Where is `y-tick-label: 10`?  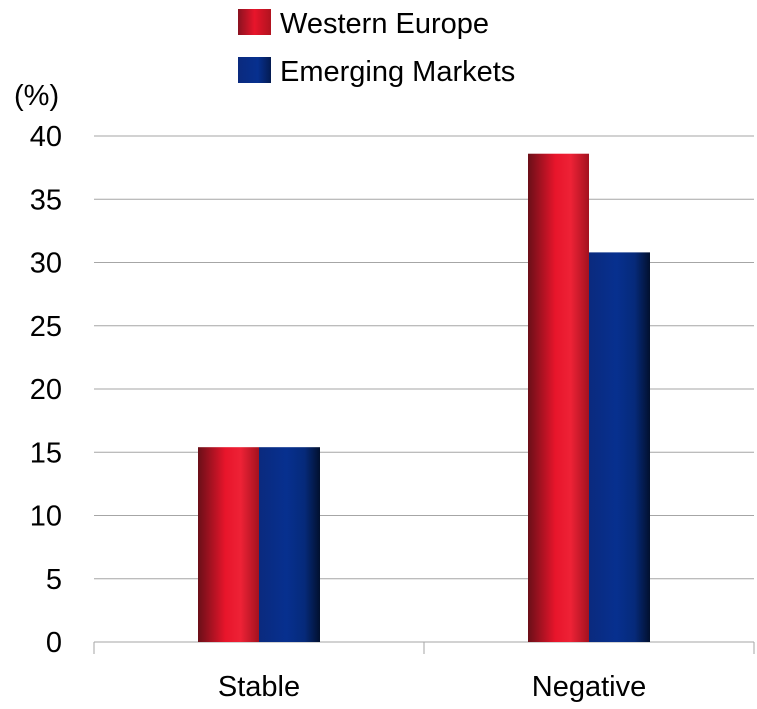
y-tick-label: 10 is located at coordinates (46, 517).